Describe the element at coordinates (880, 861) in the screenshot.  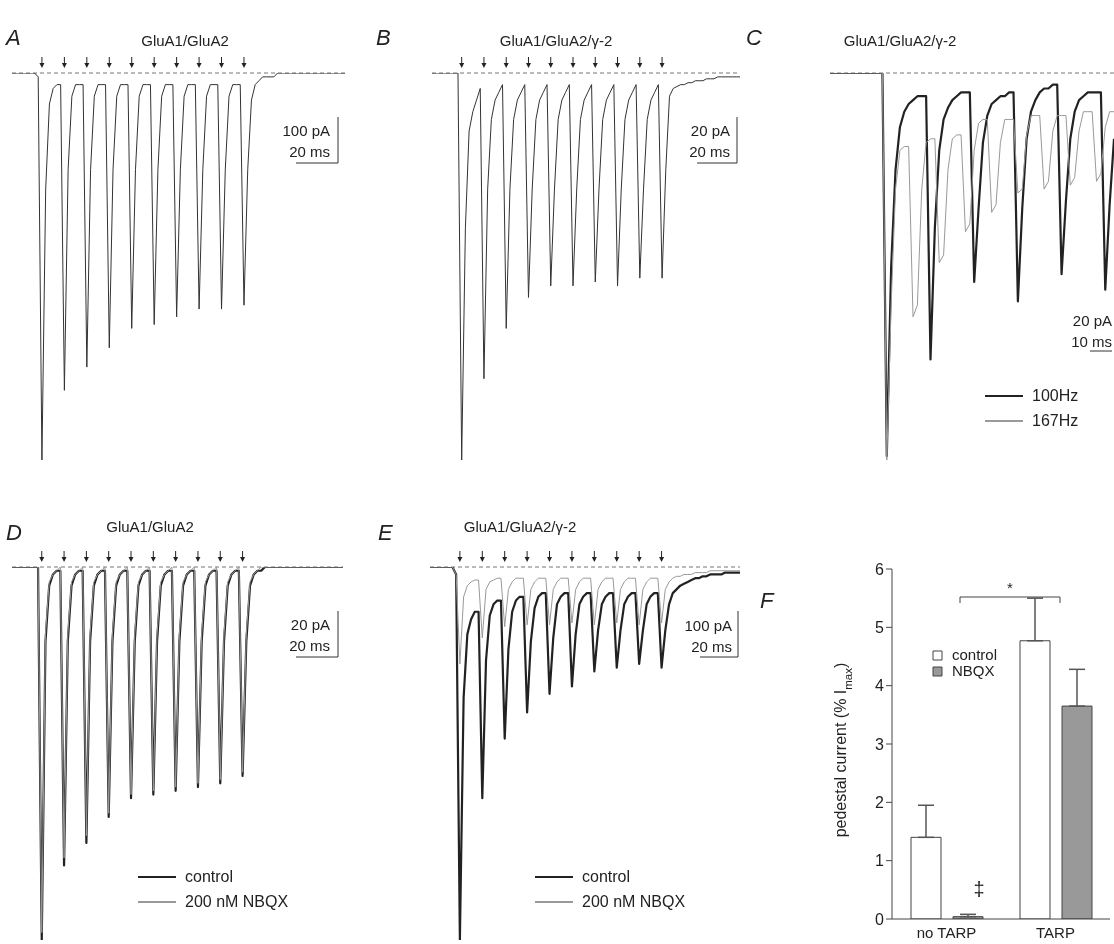
I see `y-tick-label: 1` at that location.